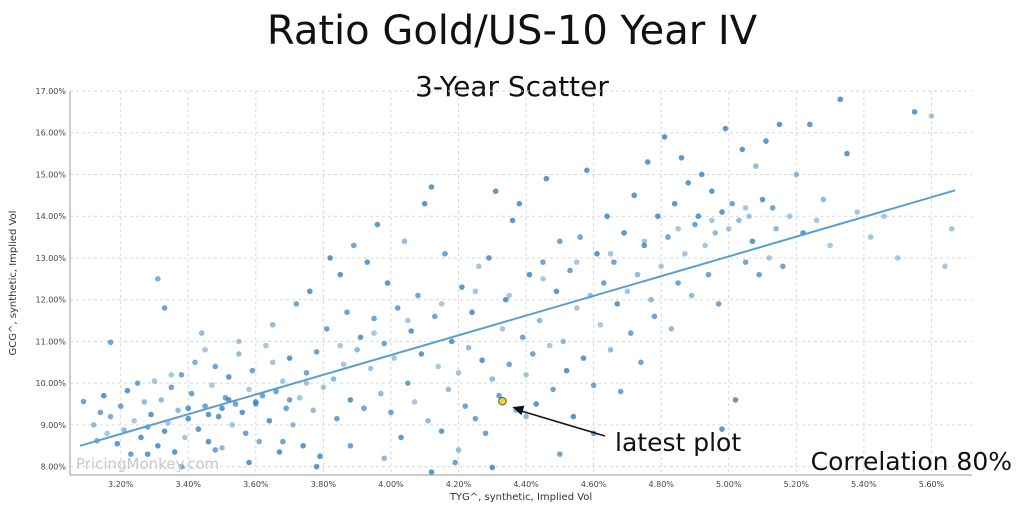 This screenshot has width=1024, height=511. What do you see at coordinates (594, 484) in the screenshot?
I see `x-tick-label: 4.60%` at bounding box center [594, 484].